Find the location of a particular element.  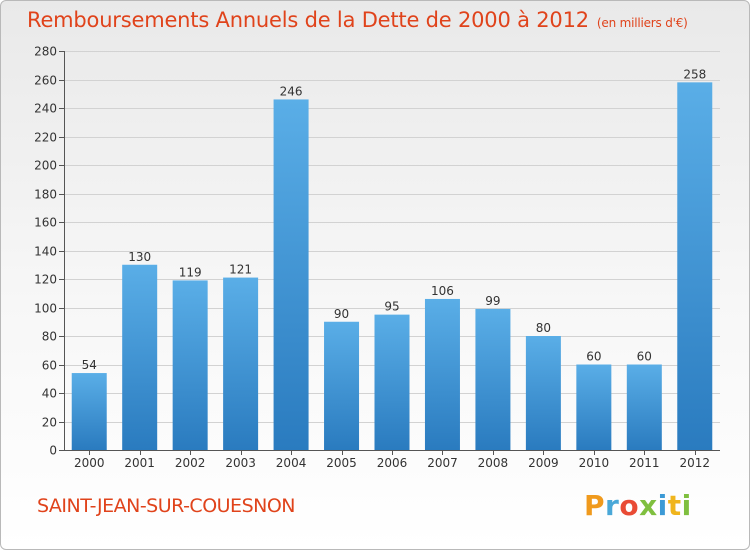

x-tick-label: 2000 is located at coordinates (89, 463).